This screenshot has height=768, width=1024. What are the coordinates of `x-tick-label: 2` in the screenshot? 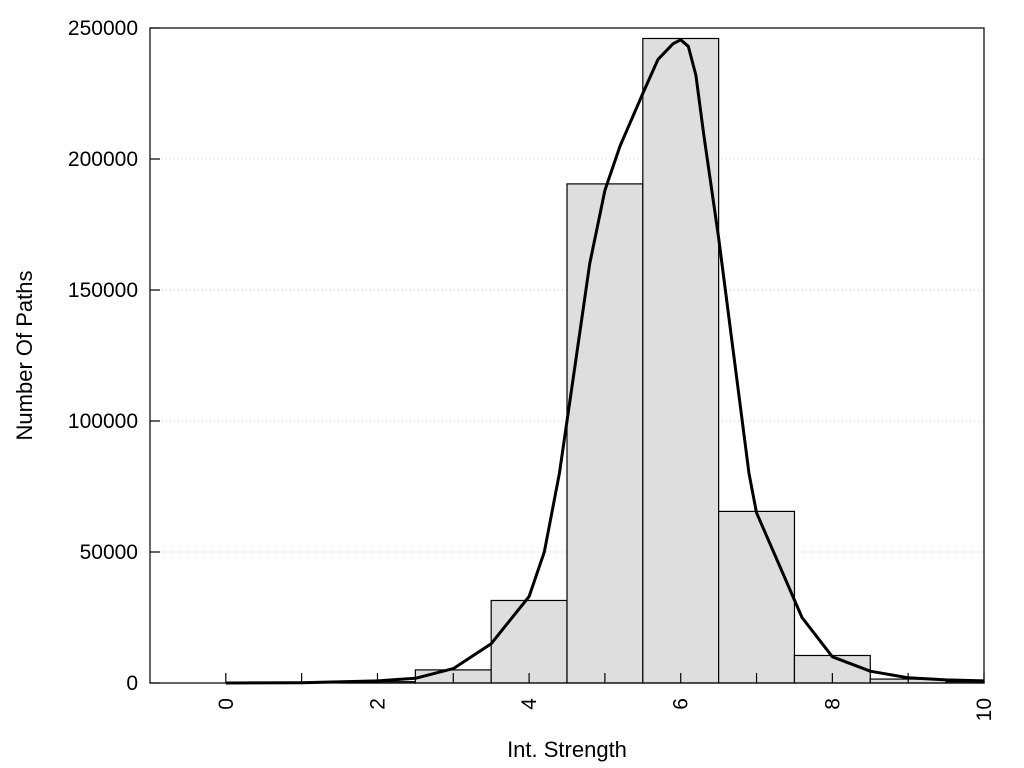 It's located at (377, 704).